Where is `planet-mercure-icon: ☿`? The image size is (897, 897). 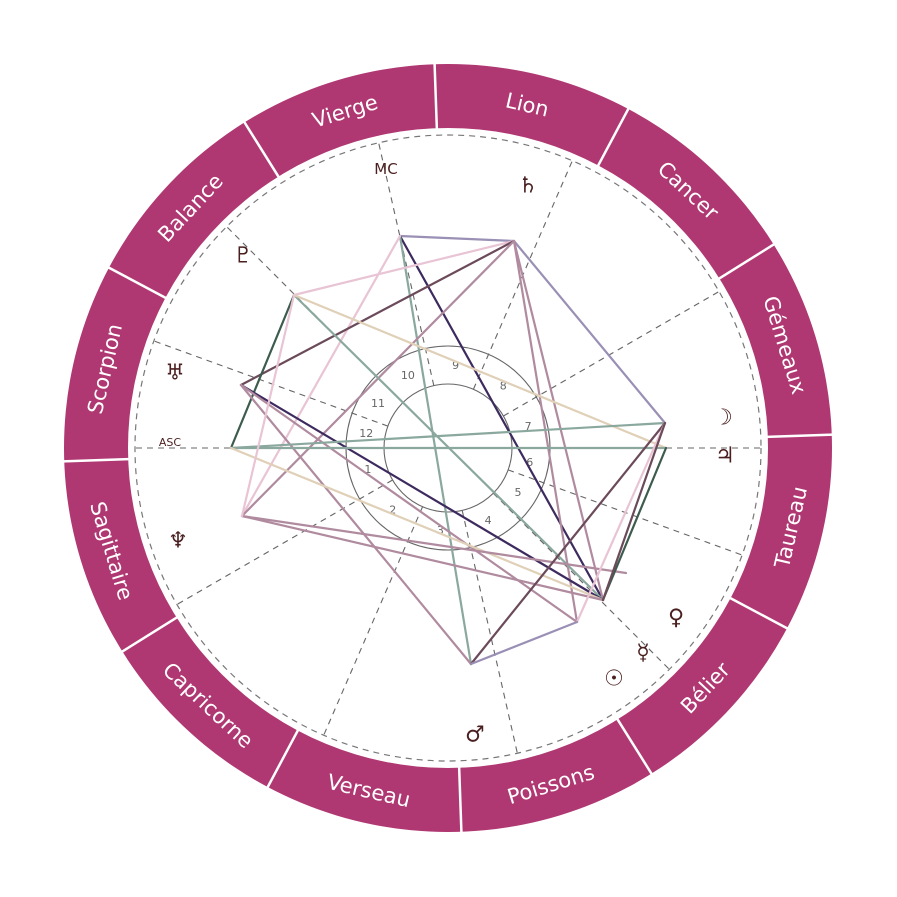
planet-mercure-icon: ☿ is located at coordinates (643, 653).